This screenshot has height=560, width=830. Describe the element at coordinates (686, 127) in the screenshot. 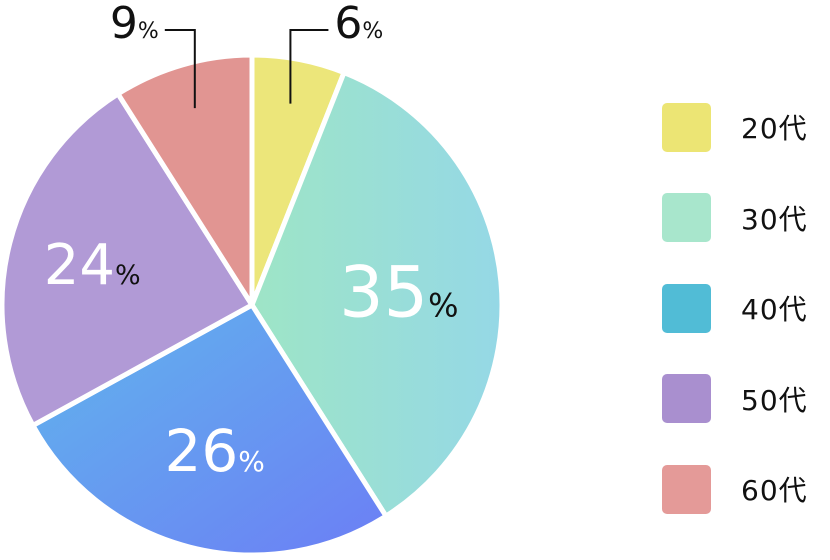

I see `legend-swatch-20s` at that location.